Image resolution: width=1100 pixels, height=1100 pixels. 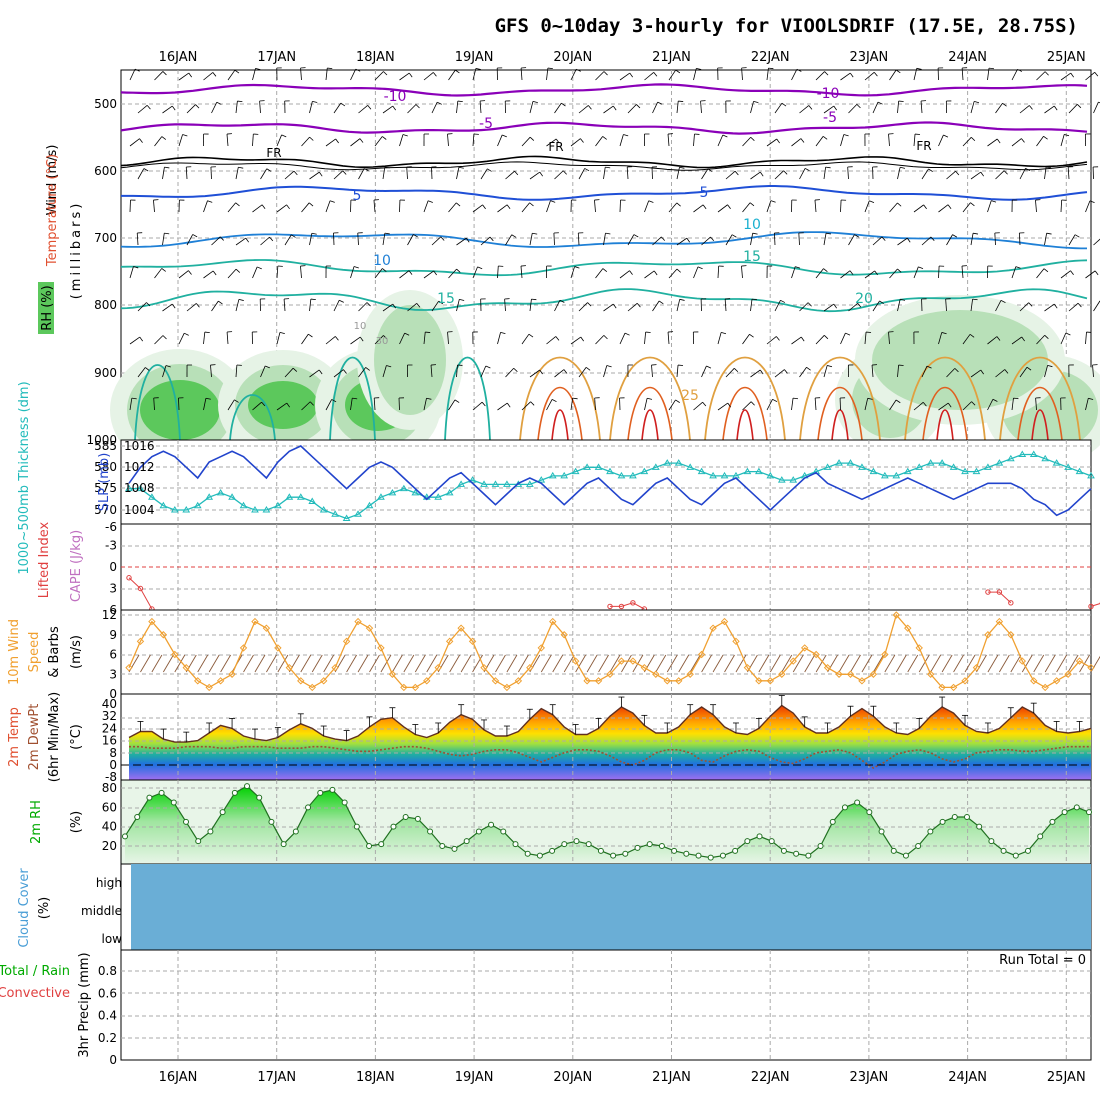 What do you see at coordinates (273, 153) in the screenshot?
I see `contour-label-fr-a: FR` at bounding box center [273, 153].